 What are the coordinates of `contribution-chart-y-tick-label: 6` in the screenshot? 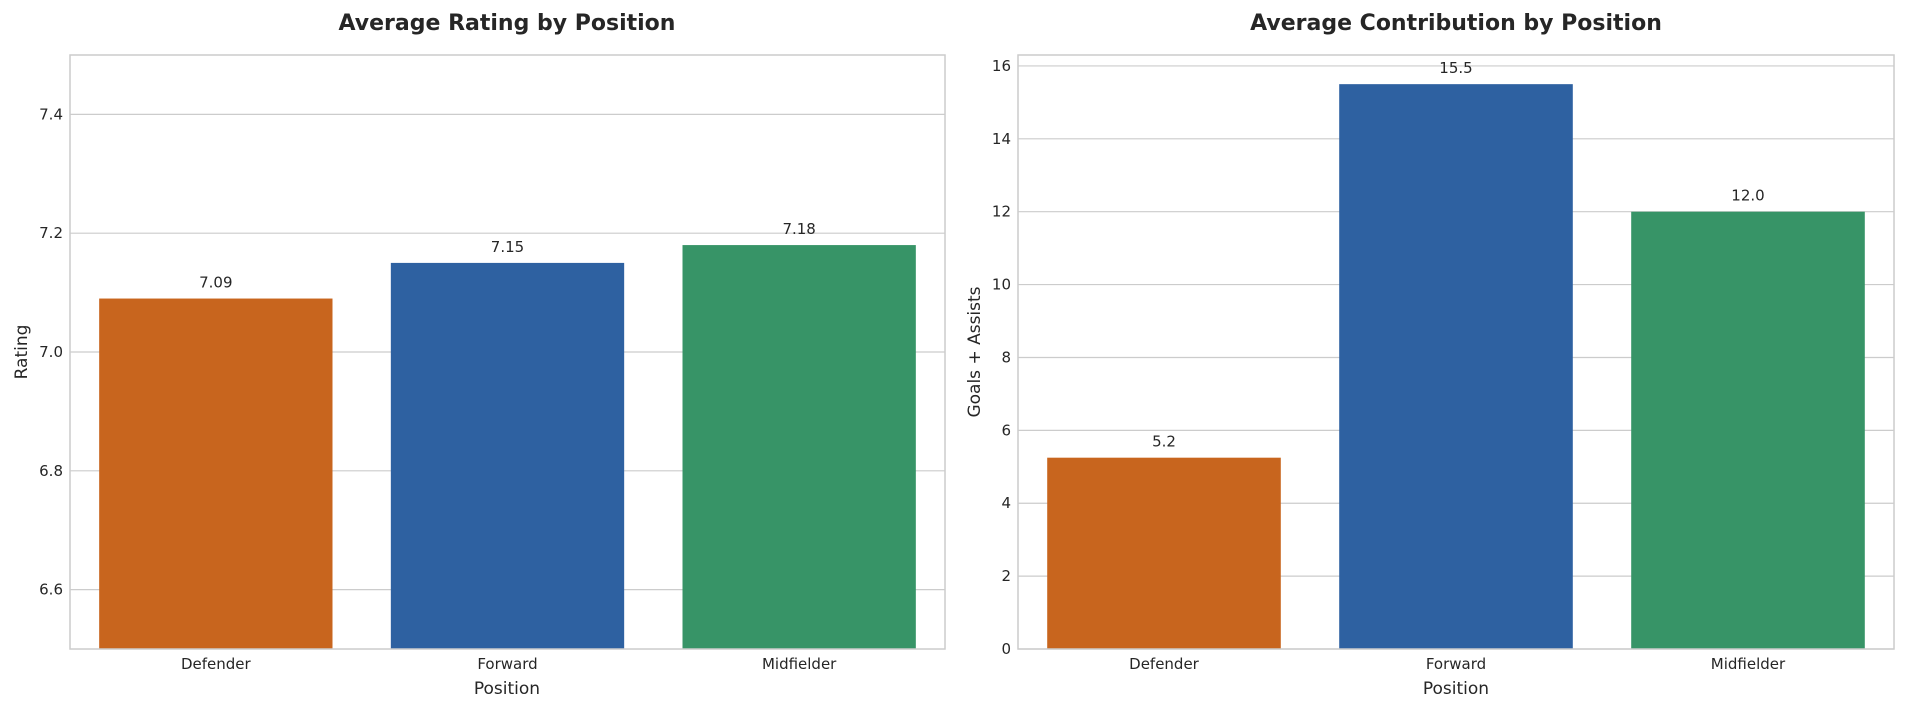 It's located at (1006, 430).